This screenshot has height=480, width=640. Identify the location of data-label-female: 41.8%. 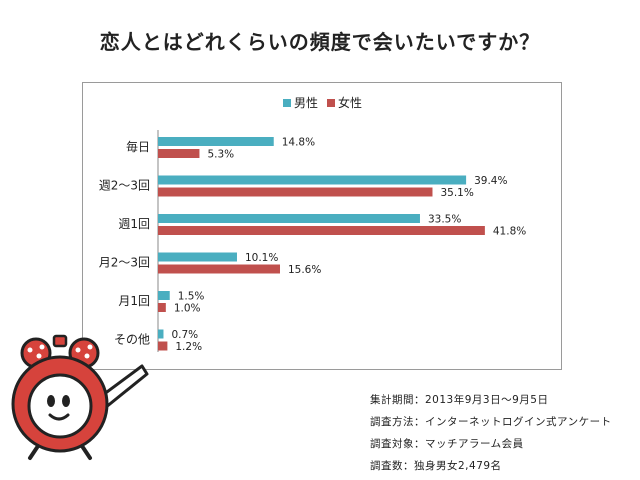
(509, 232).